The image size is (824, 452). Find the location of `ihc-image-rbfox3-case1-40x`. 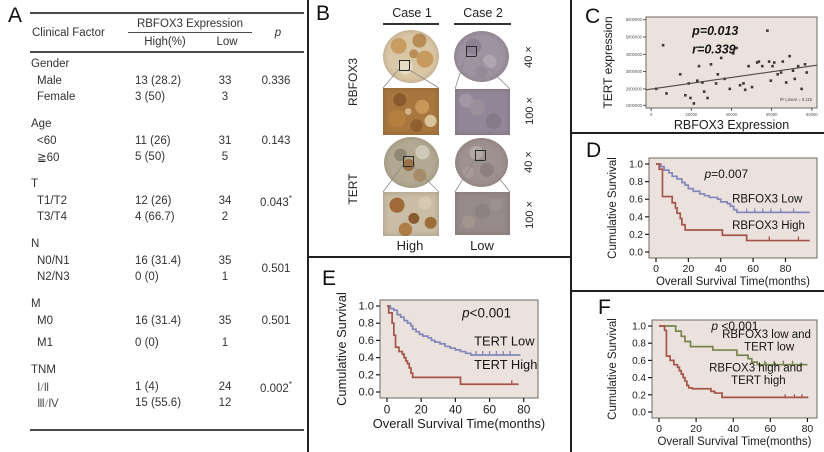

ihc-image-rbfox3-case1-40x is located at coordinates (411, 56).